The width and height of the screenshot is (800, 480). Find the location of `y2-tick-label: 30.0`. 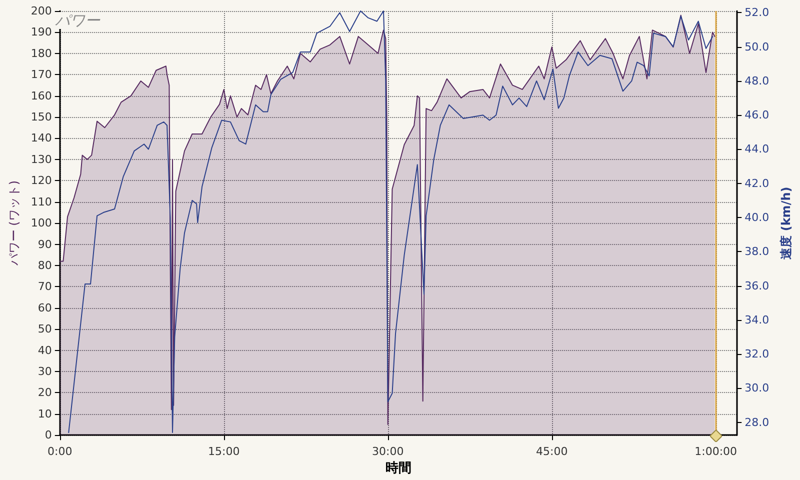

y2-tick-label: 30.0 is located at coordinates (757, 388).